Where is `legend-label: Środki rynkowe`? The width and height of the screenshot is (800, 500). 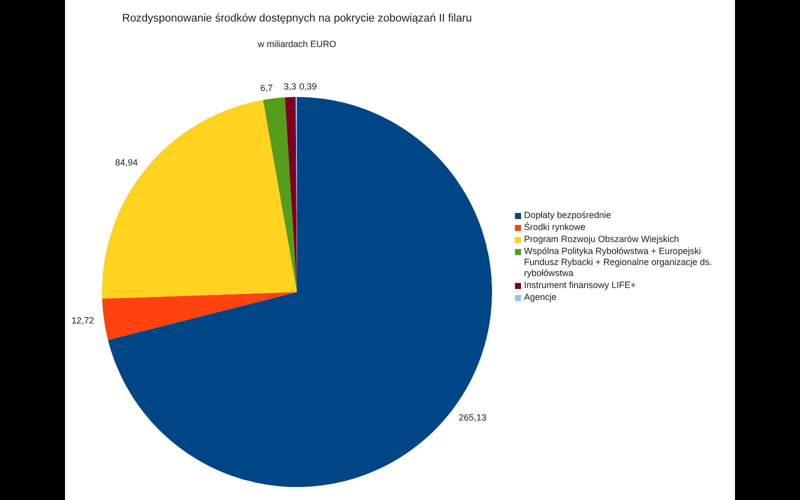
legend-label: Środki rynkowe is located at coordinates (555, 227).